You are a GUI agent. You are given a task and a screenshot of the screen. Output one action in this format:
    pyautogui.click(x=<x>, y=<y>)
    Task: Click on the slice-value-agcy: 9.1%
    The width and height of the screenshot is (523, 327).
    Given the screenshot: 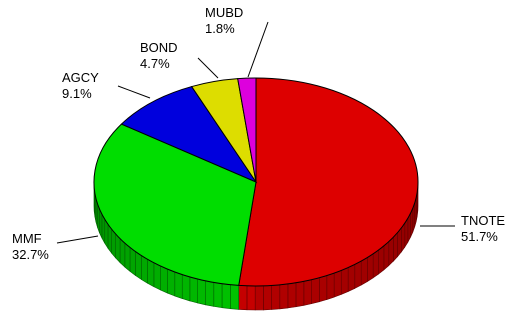 What is the action you would take?
    pyautogui.click(x=77, y=93)
    